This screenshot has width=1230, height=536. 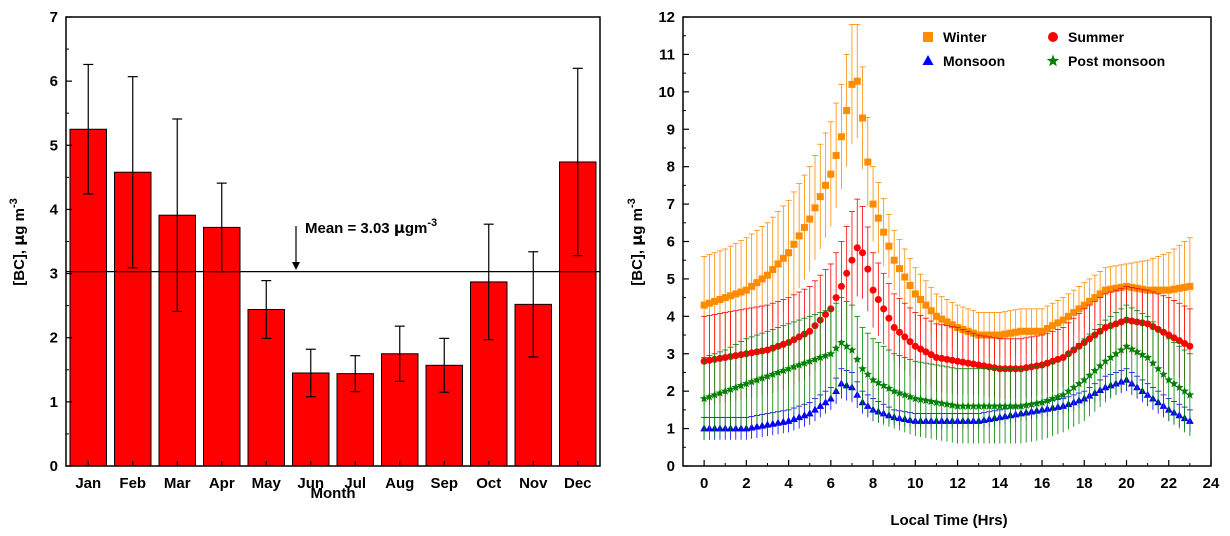 I want to click on x-tick-label: Sep, so click(x=444, y=483).